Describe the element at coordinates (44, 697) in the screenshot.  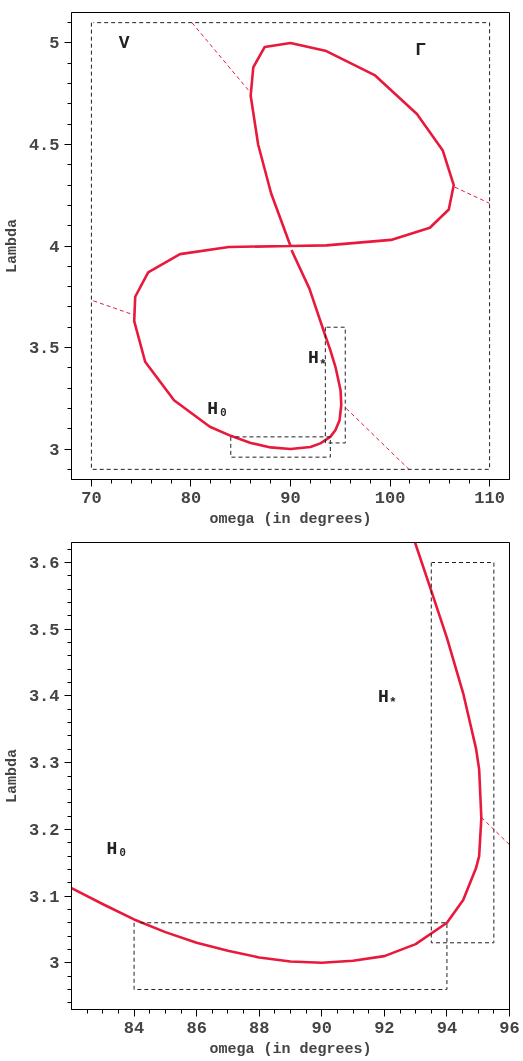
I see `y-tick-label: 3.4` at that location.